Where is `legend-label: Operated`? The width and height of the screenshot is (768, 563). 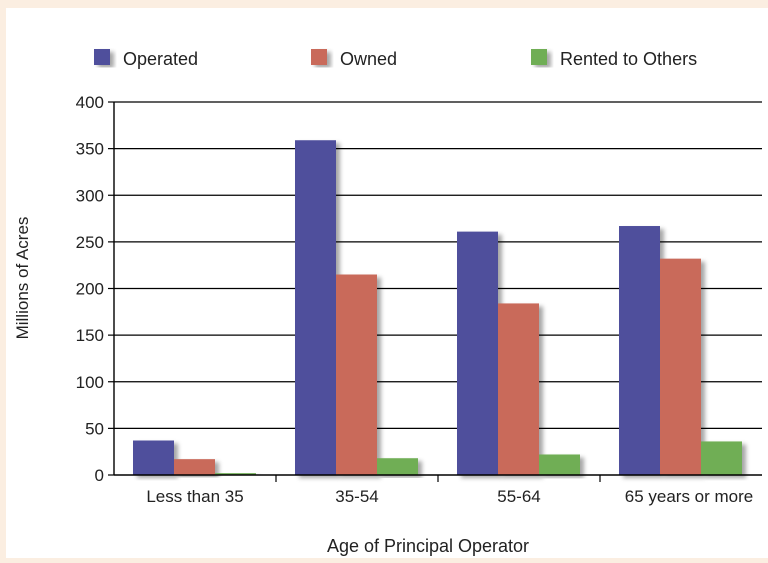
legend-label: Operated is located at coordinates (160, 59).